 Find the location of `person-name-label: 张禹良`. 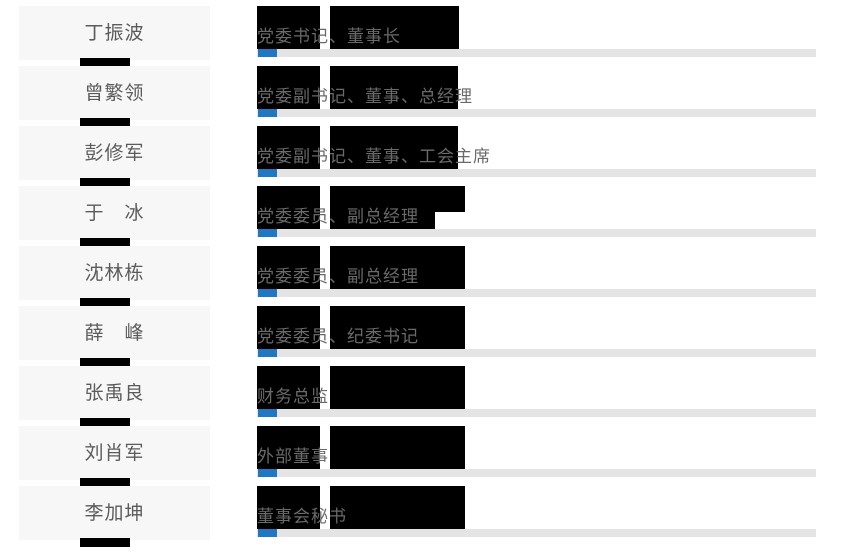

person-name-label: 张禹良 is located at coordinates (114, 392).